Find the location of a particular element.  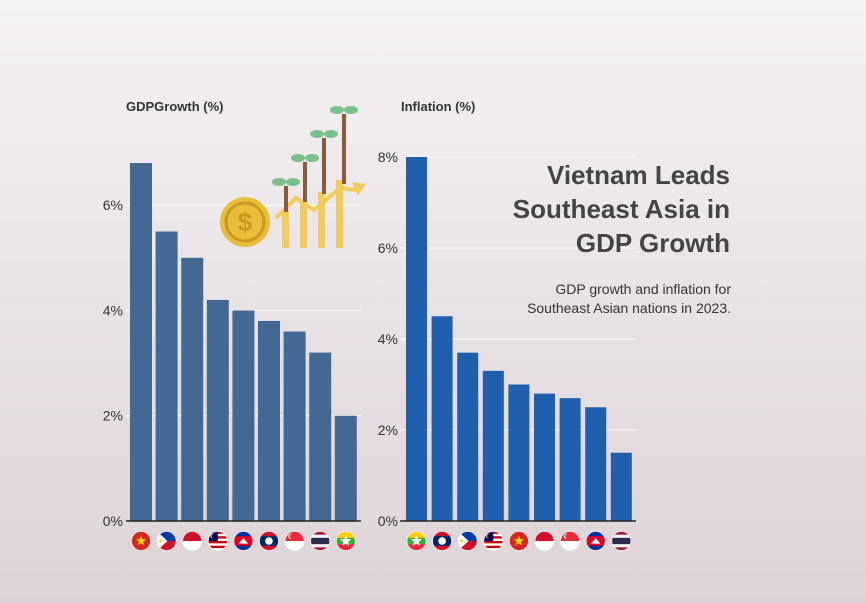

gdp-chart-title: GDPGrowth (%) is located at coordinates (175, 106).